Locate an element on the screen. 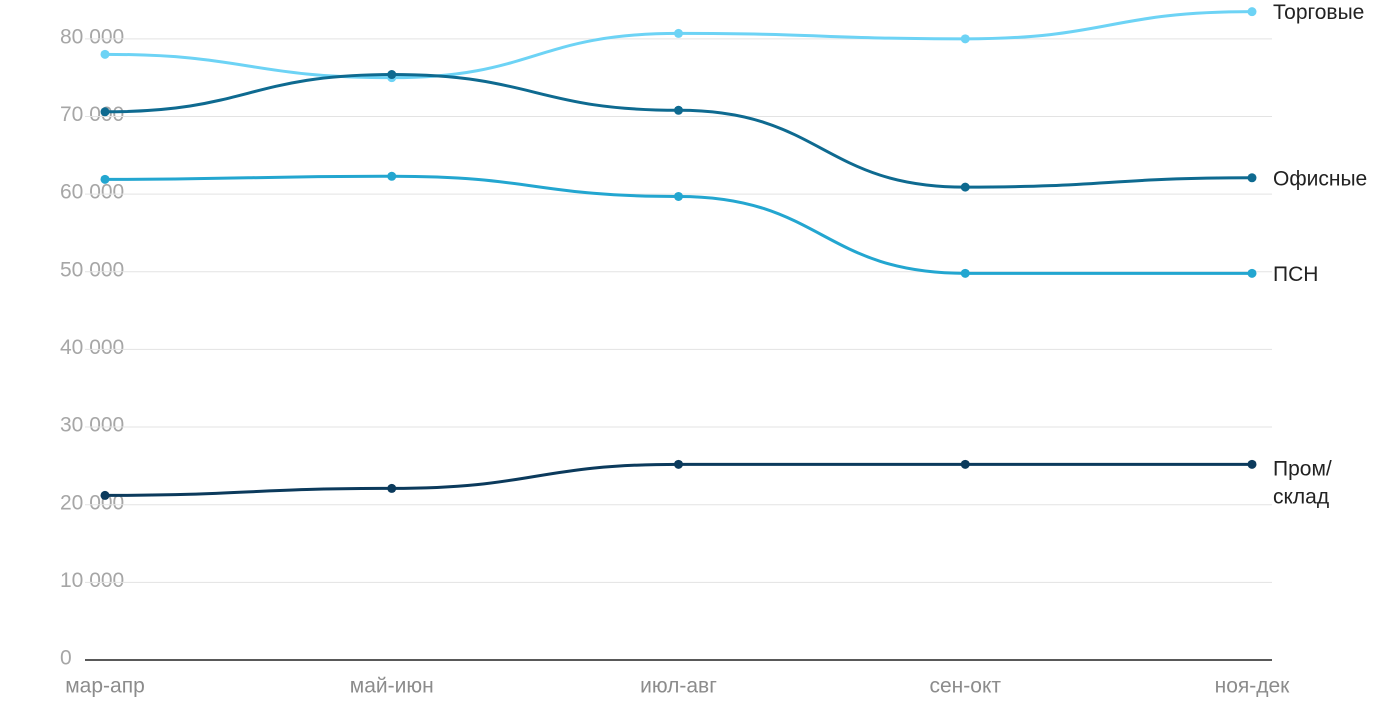  y-tick-label: 30 000 is located at coordinates (92, 425).